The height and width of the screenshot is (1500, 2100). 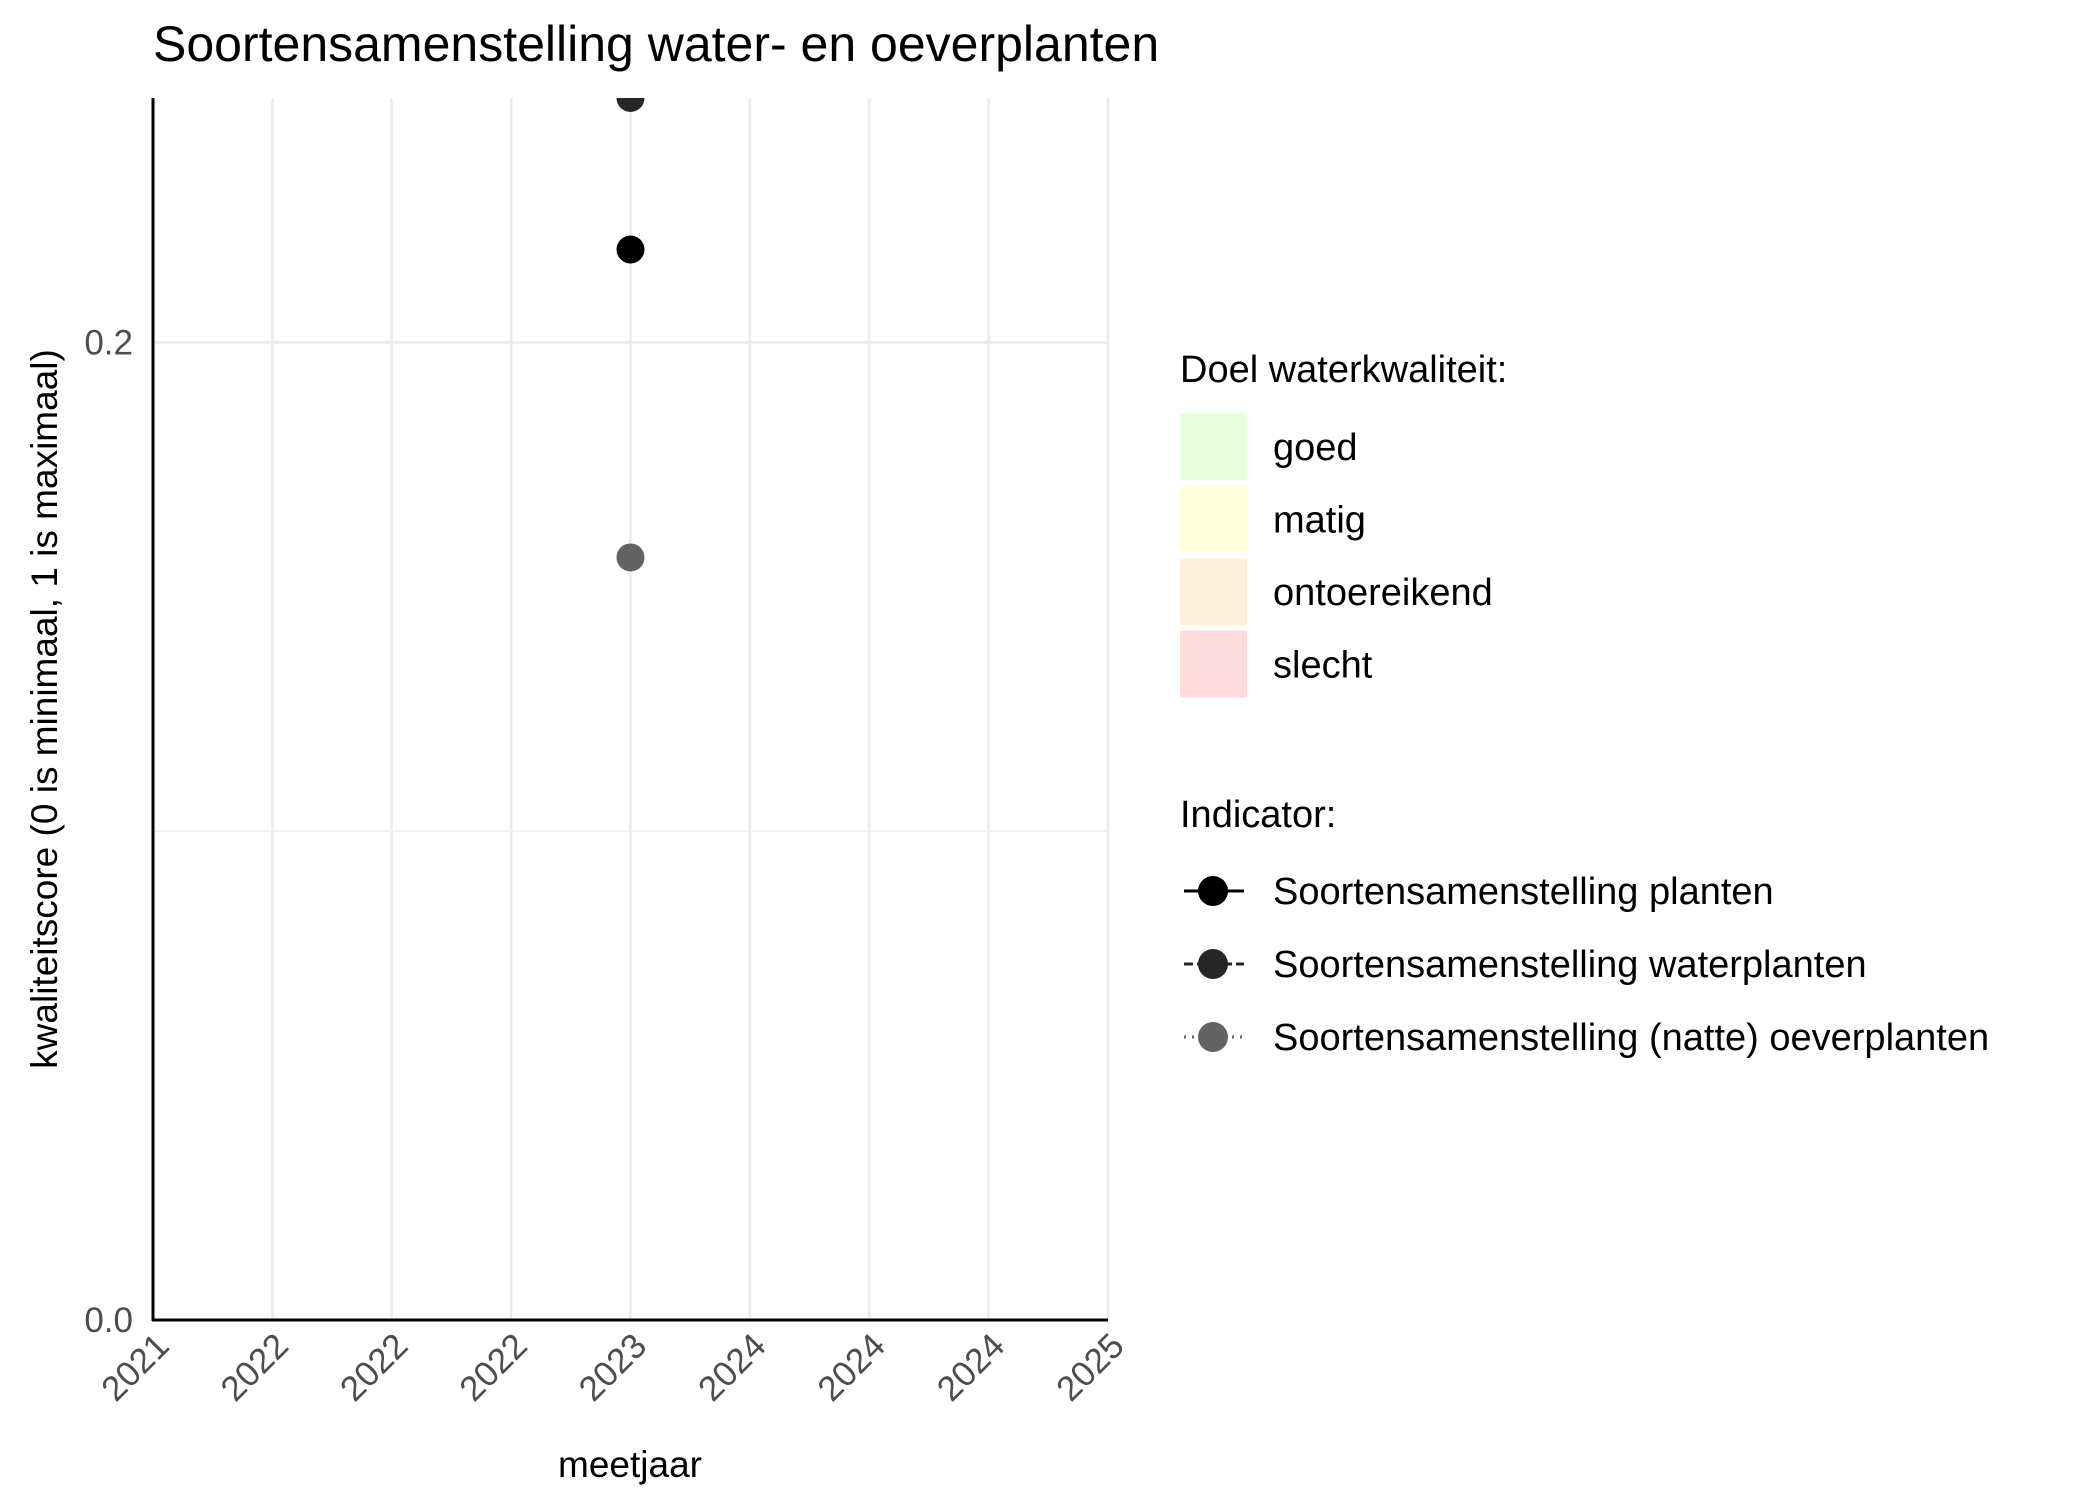 I want to click on legend-label: Soortensamenstelling planten, so click(x=1523, y=892).